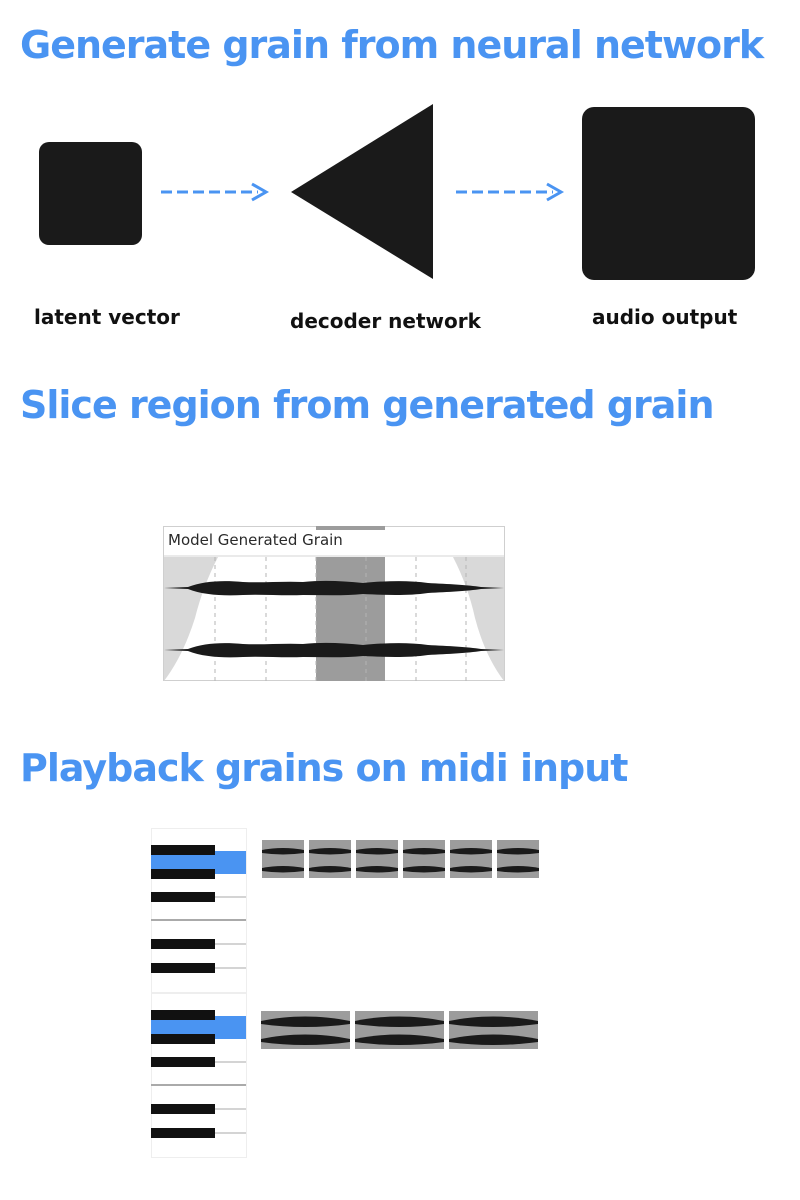 The height and width of the screenshot is (1200, 800). Describe the element at coordinates (385, 321) in the screenshot. I see `caption-decoder-network: decoder network` at that location.